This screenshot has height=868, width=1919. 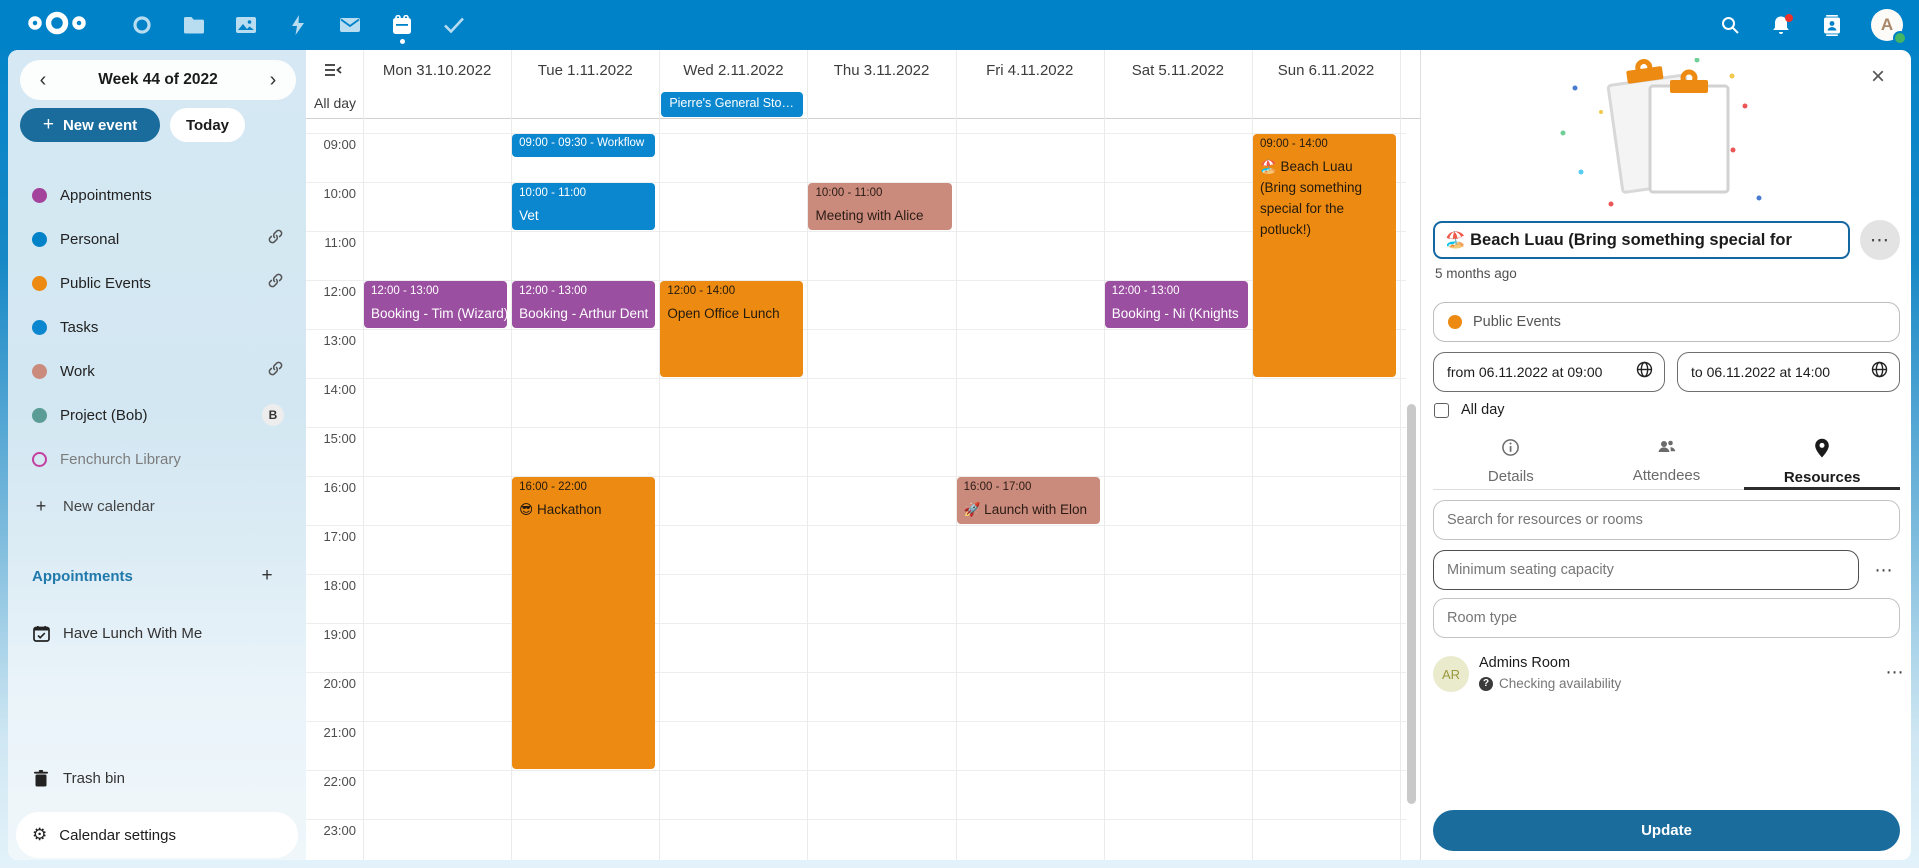 What do you see at coordinates (142, 25) in the screenshot?
I see `dashboard-icon` at bounding box center [142, 25].